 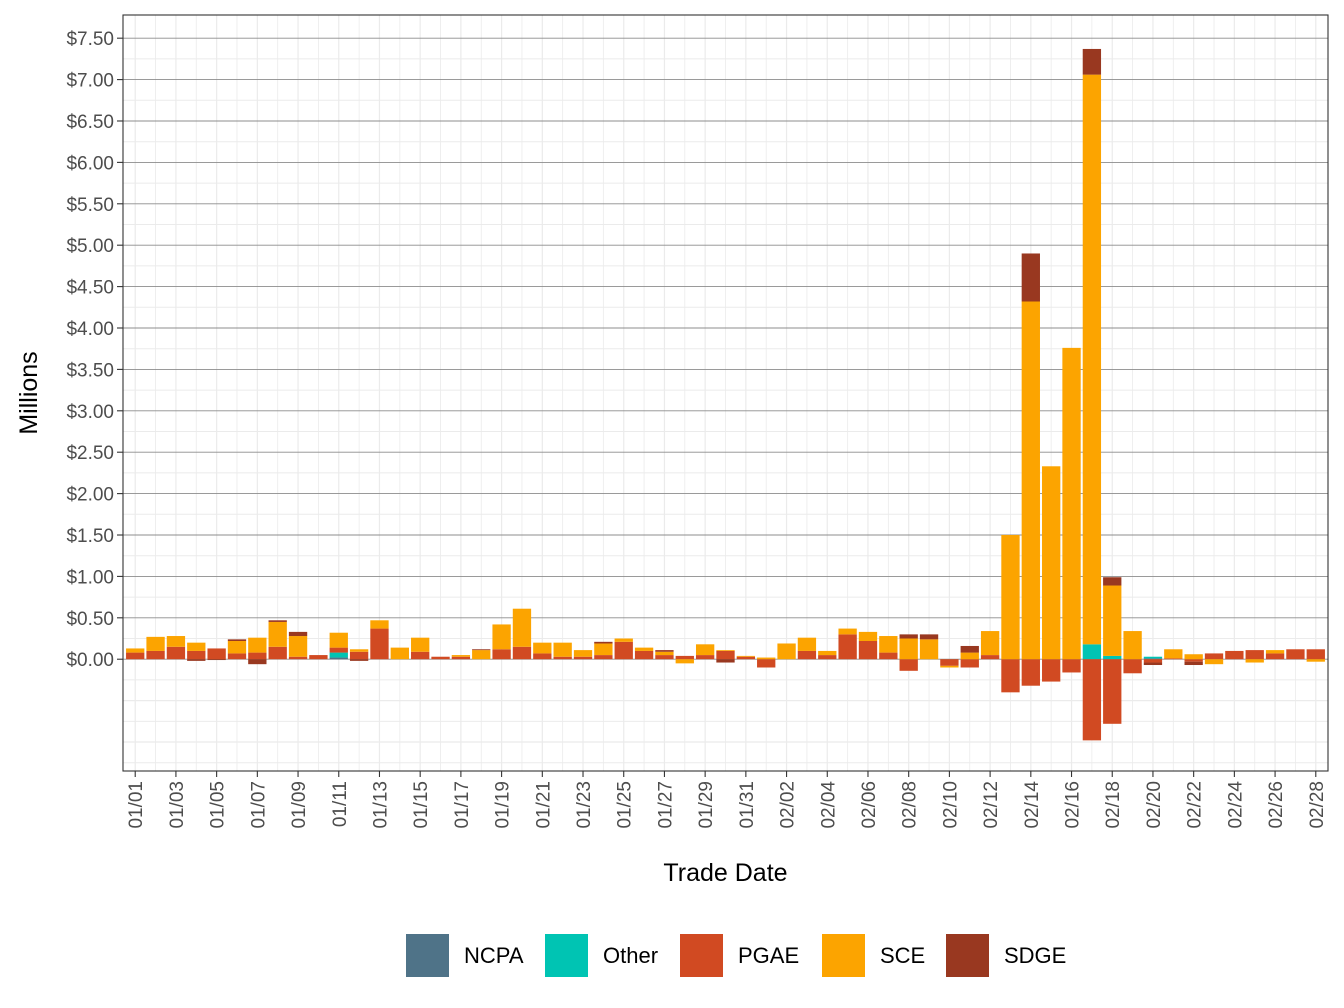 I want to click on x-tick-label: 02/26, so click(x=1276, y=805).